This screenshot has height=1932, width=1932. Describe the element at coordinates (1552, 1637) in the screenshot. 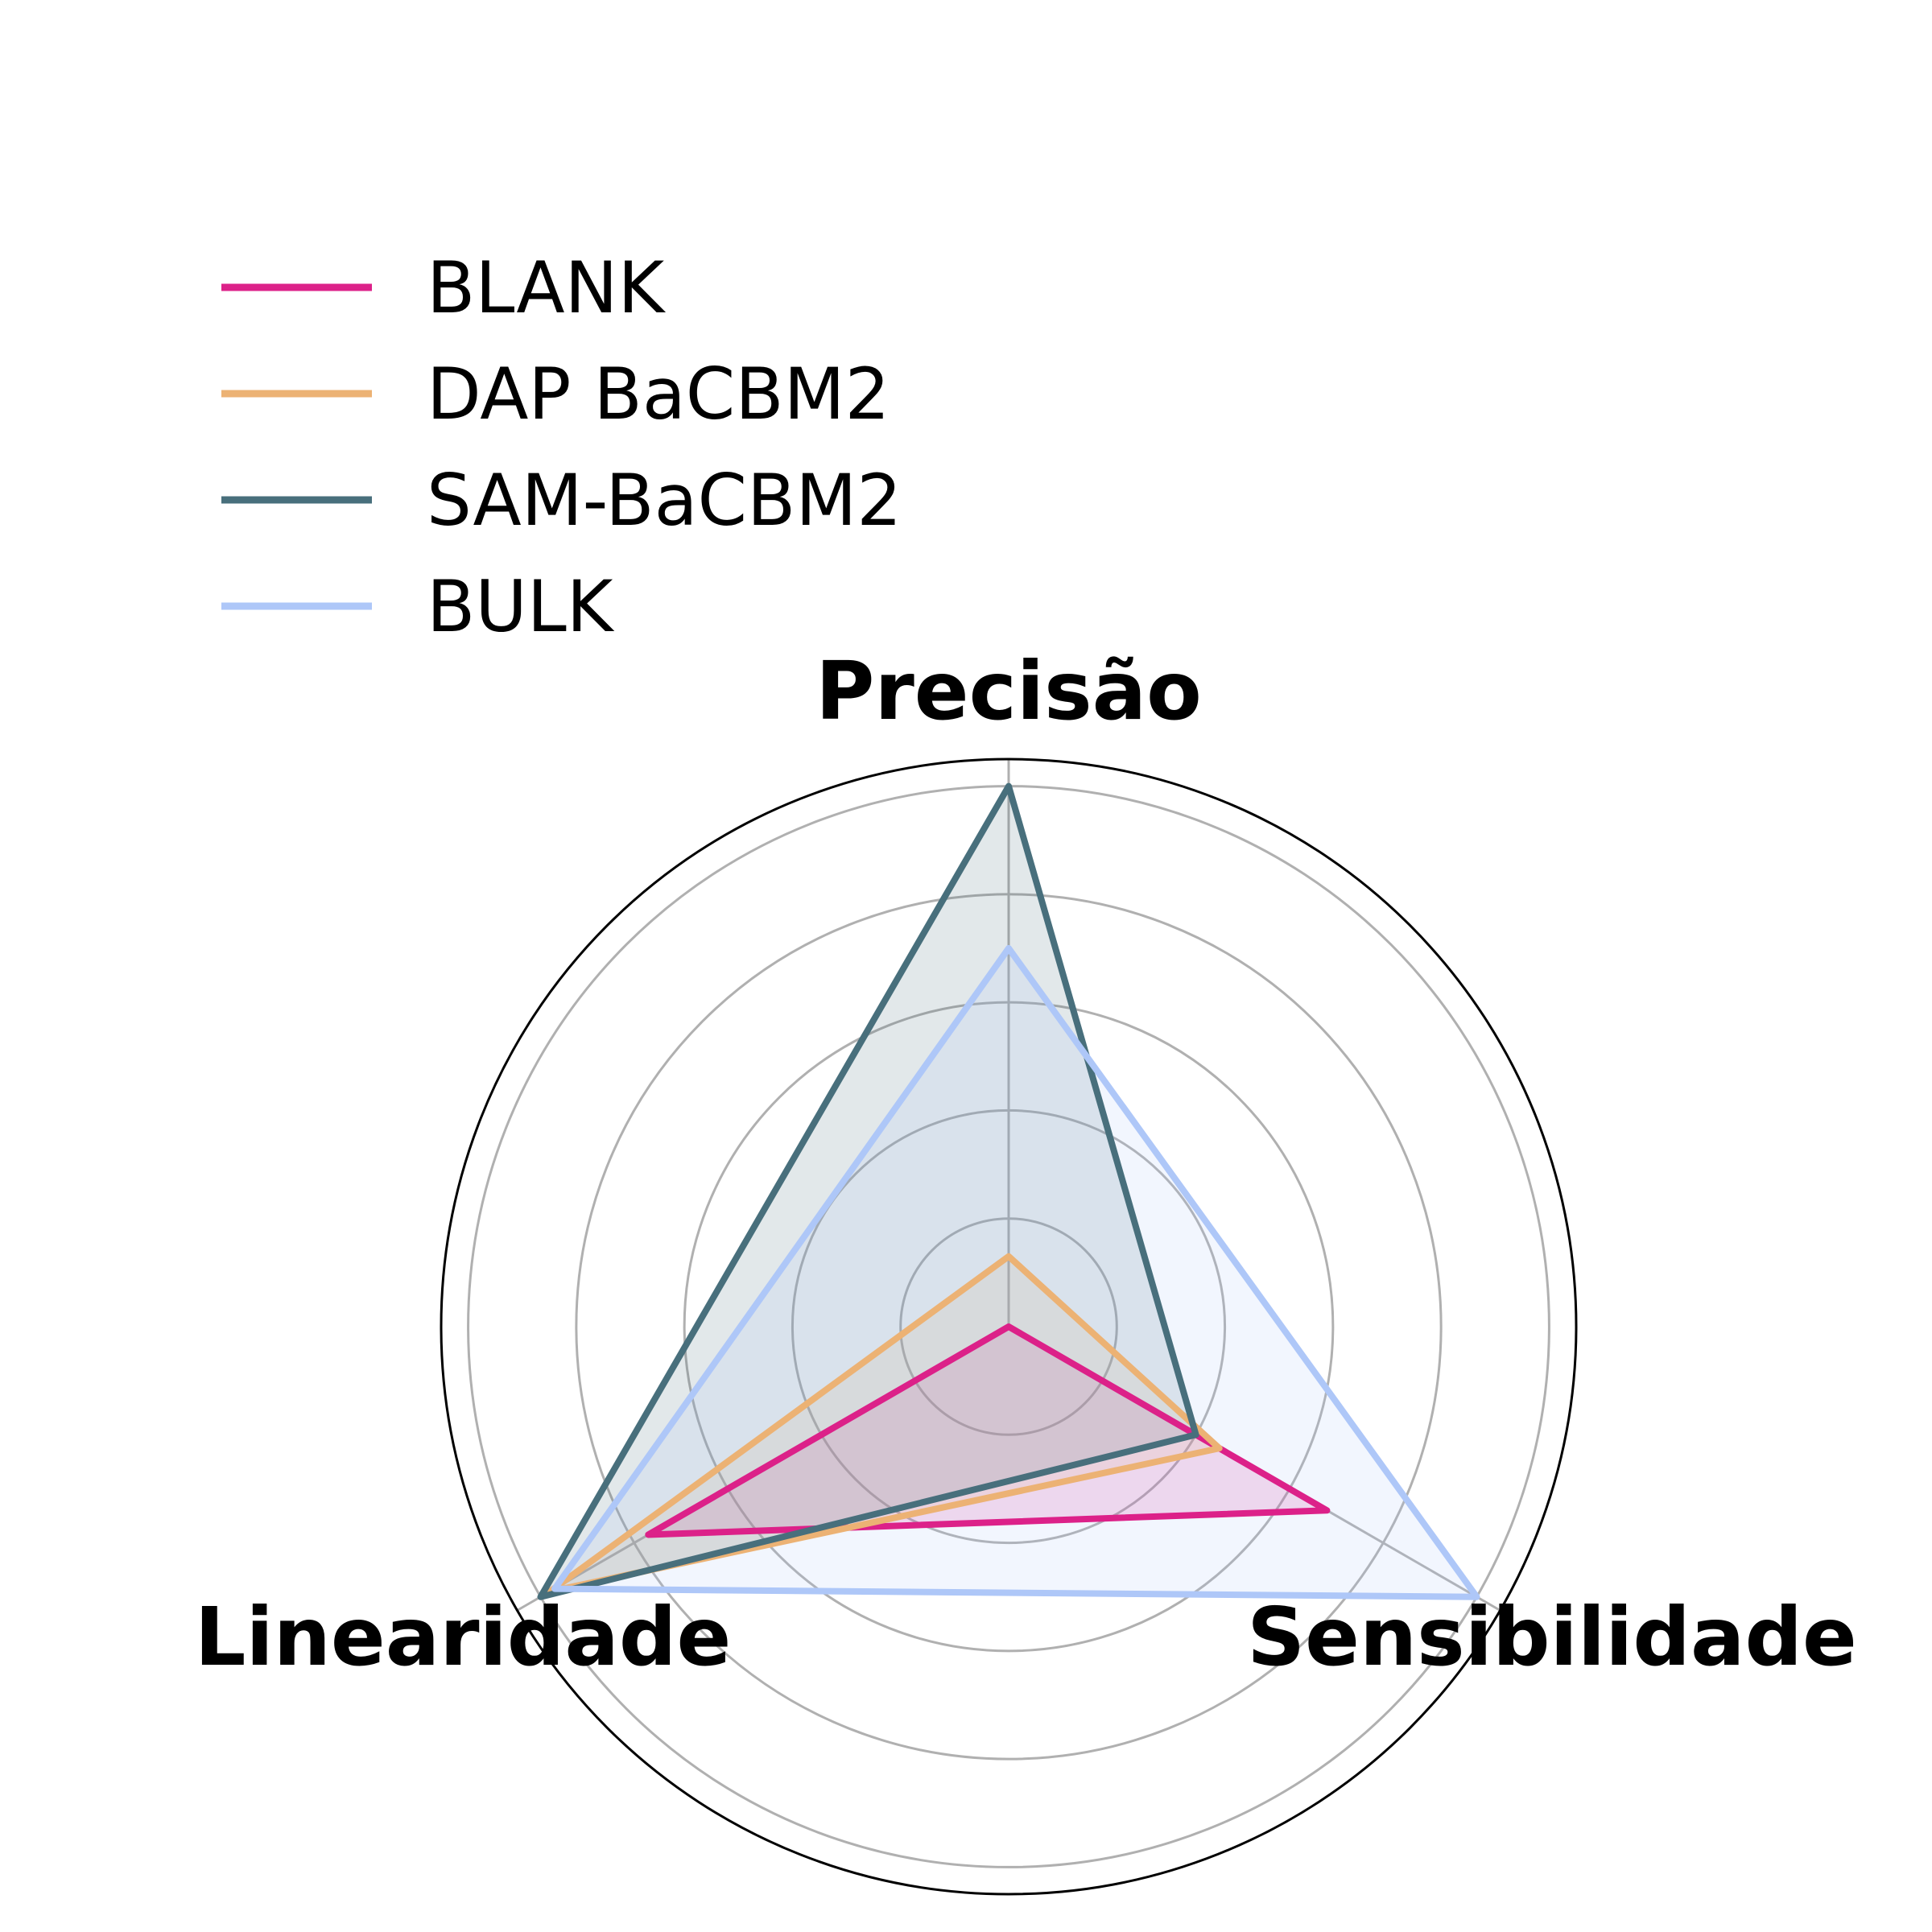

I see `axis-label-sensibilidade: Sensibilidade` at that location.